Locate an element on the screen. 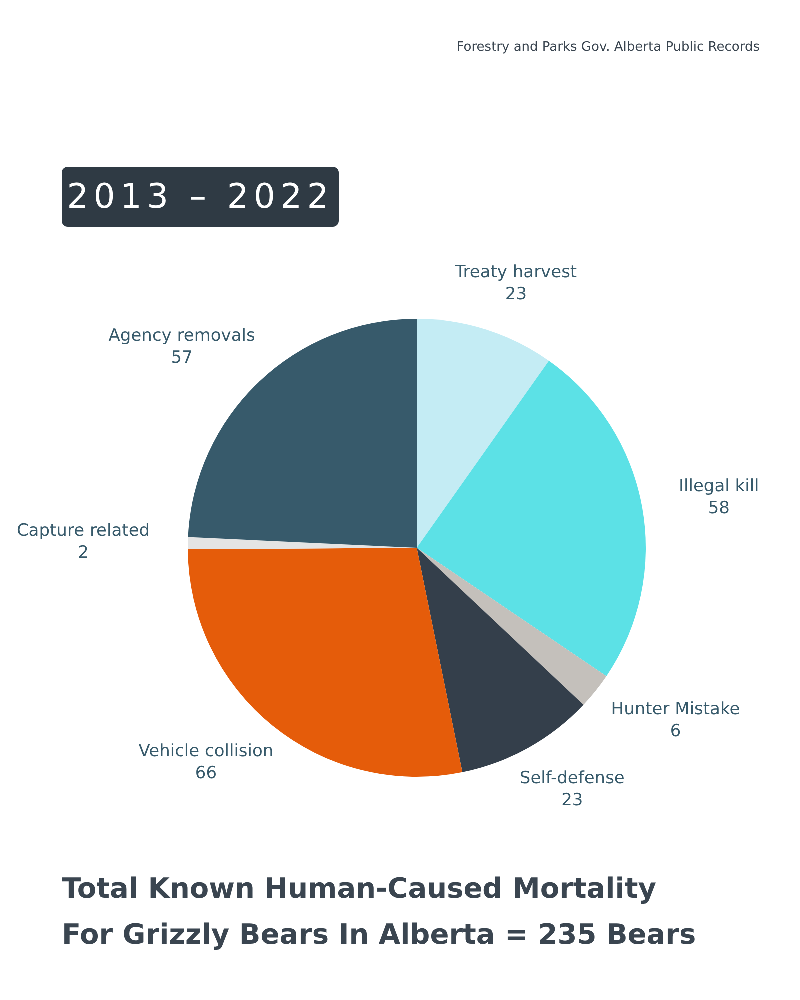 This screenshot has width=800, height=1000. data-label: 57 is located at coordinates (182, 358).